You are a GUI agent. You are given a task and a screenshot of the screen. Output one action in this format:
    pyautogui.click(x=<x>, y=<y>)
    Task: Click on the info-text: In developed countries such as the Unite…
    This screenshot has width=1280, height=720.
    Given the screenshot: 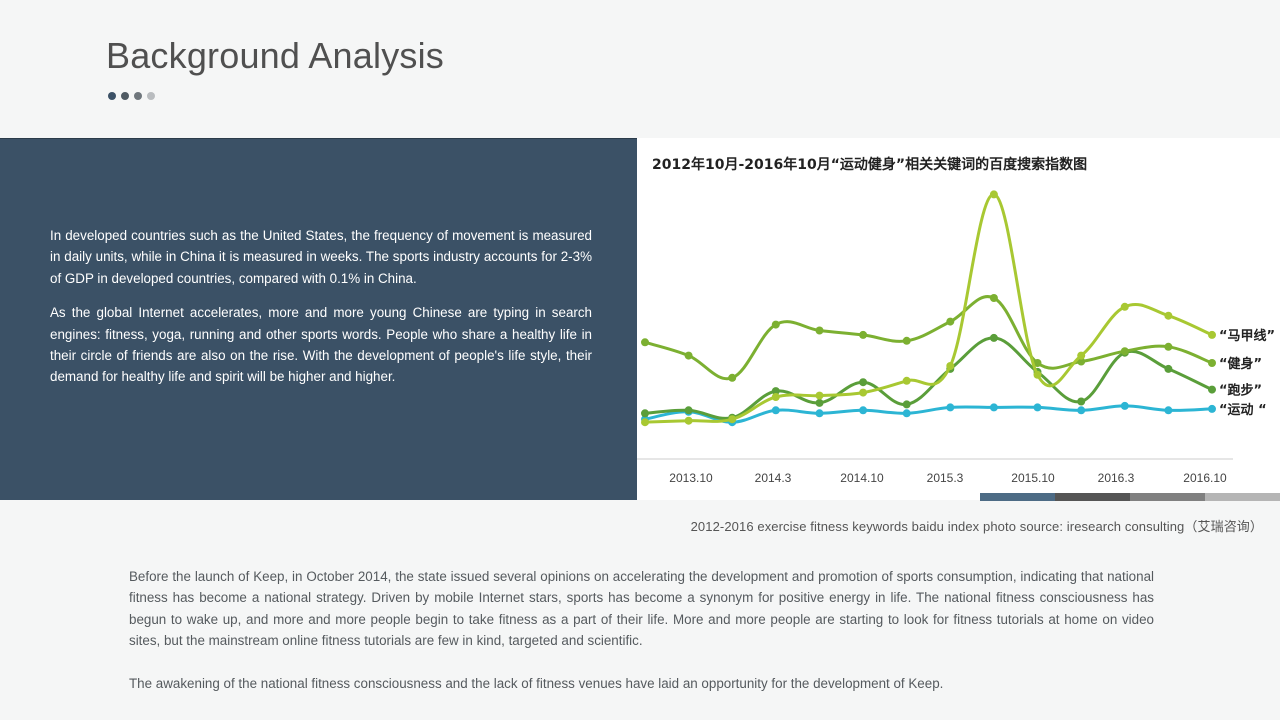 What is the action you would take?
    pyautogui.click(x=321, y=313)
    